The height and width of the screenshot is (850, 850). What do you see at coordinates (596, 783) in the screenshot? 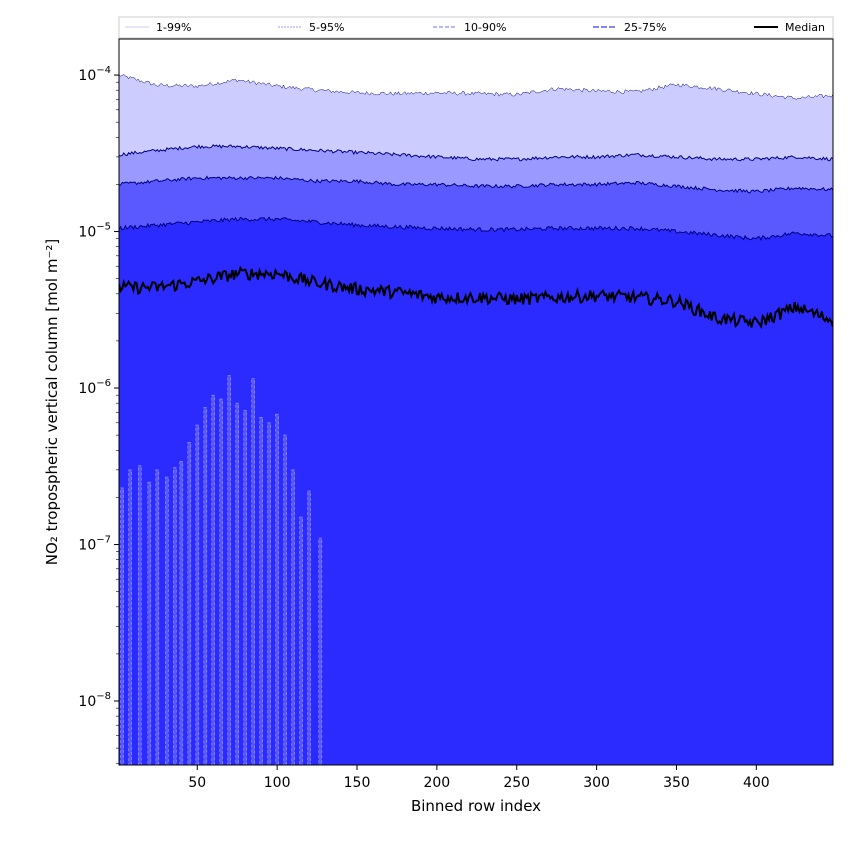
I see `x-tick-label-300: 300` at bounding box center [596, 783].